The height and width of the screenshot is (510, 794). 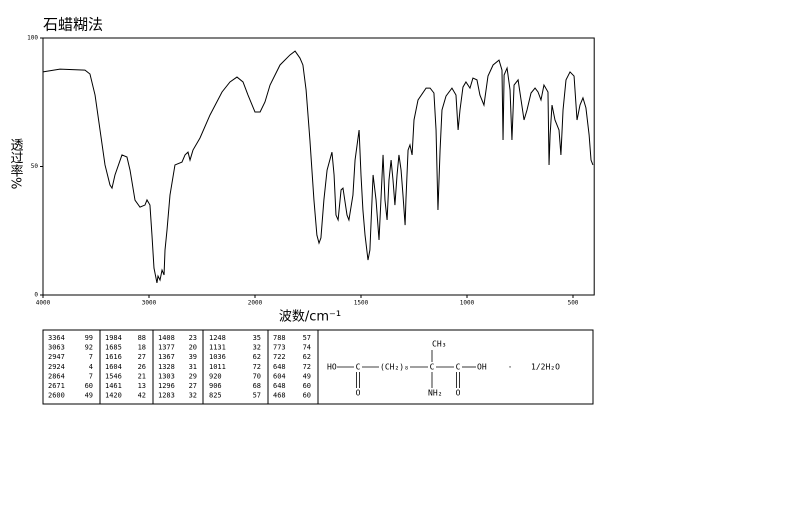 What do you see at coordinates (166, 367) in the screenshot?
I see `peak-wavenumber: 1328` at bounding box center [166, 367].